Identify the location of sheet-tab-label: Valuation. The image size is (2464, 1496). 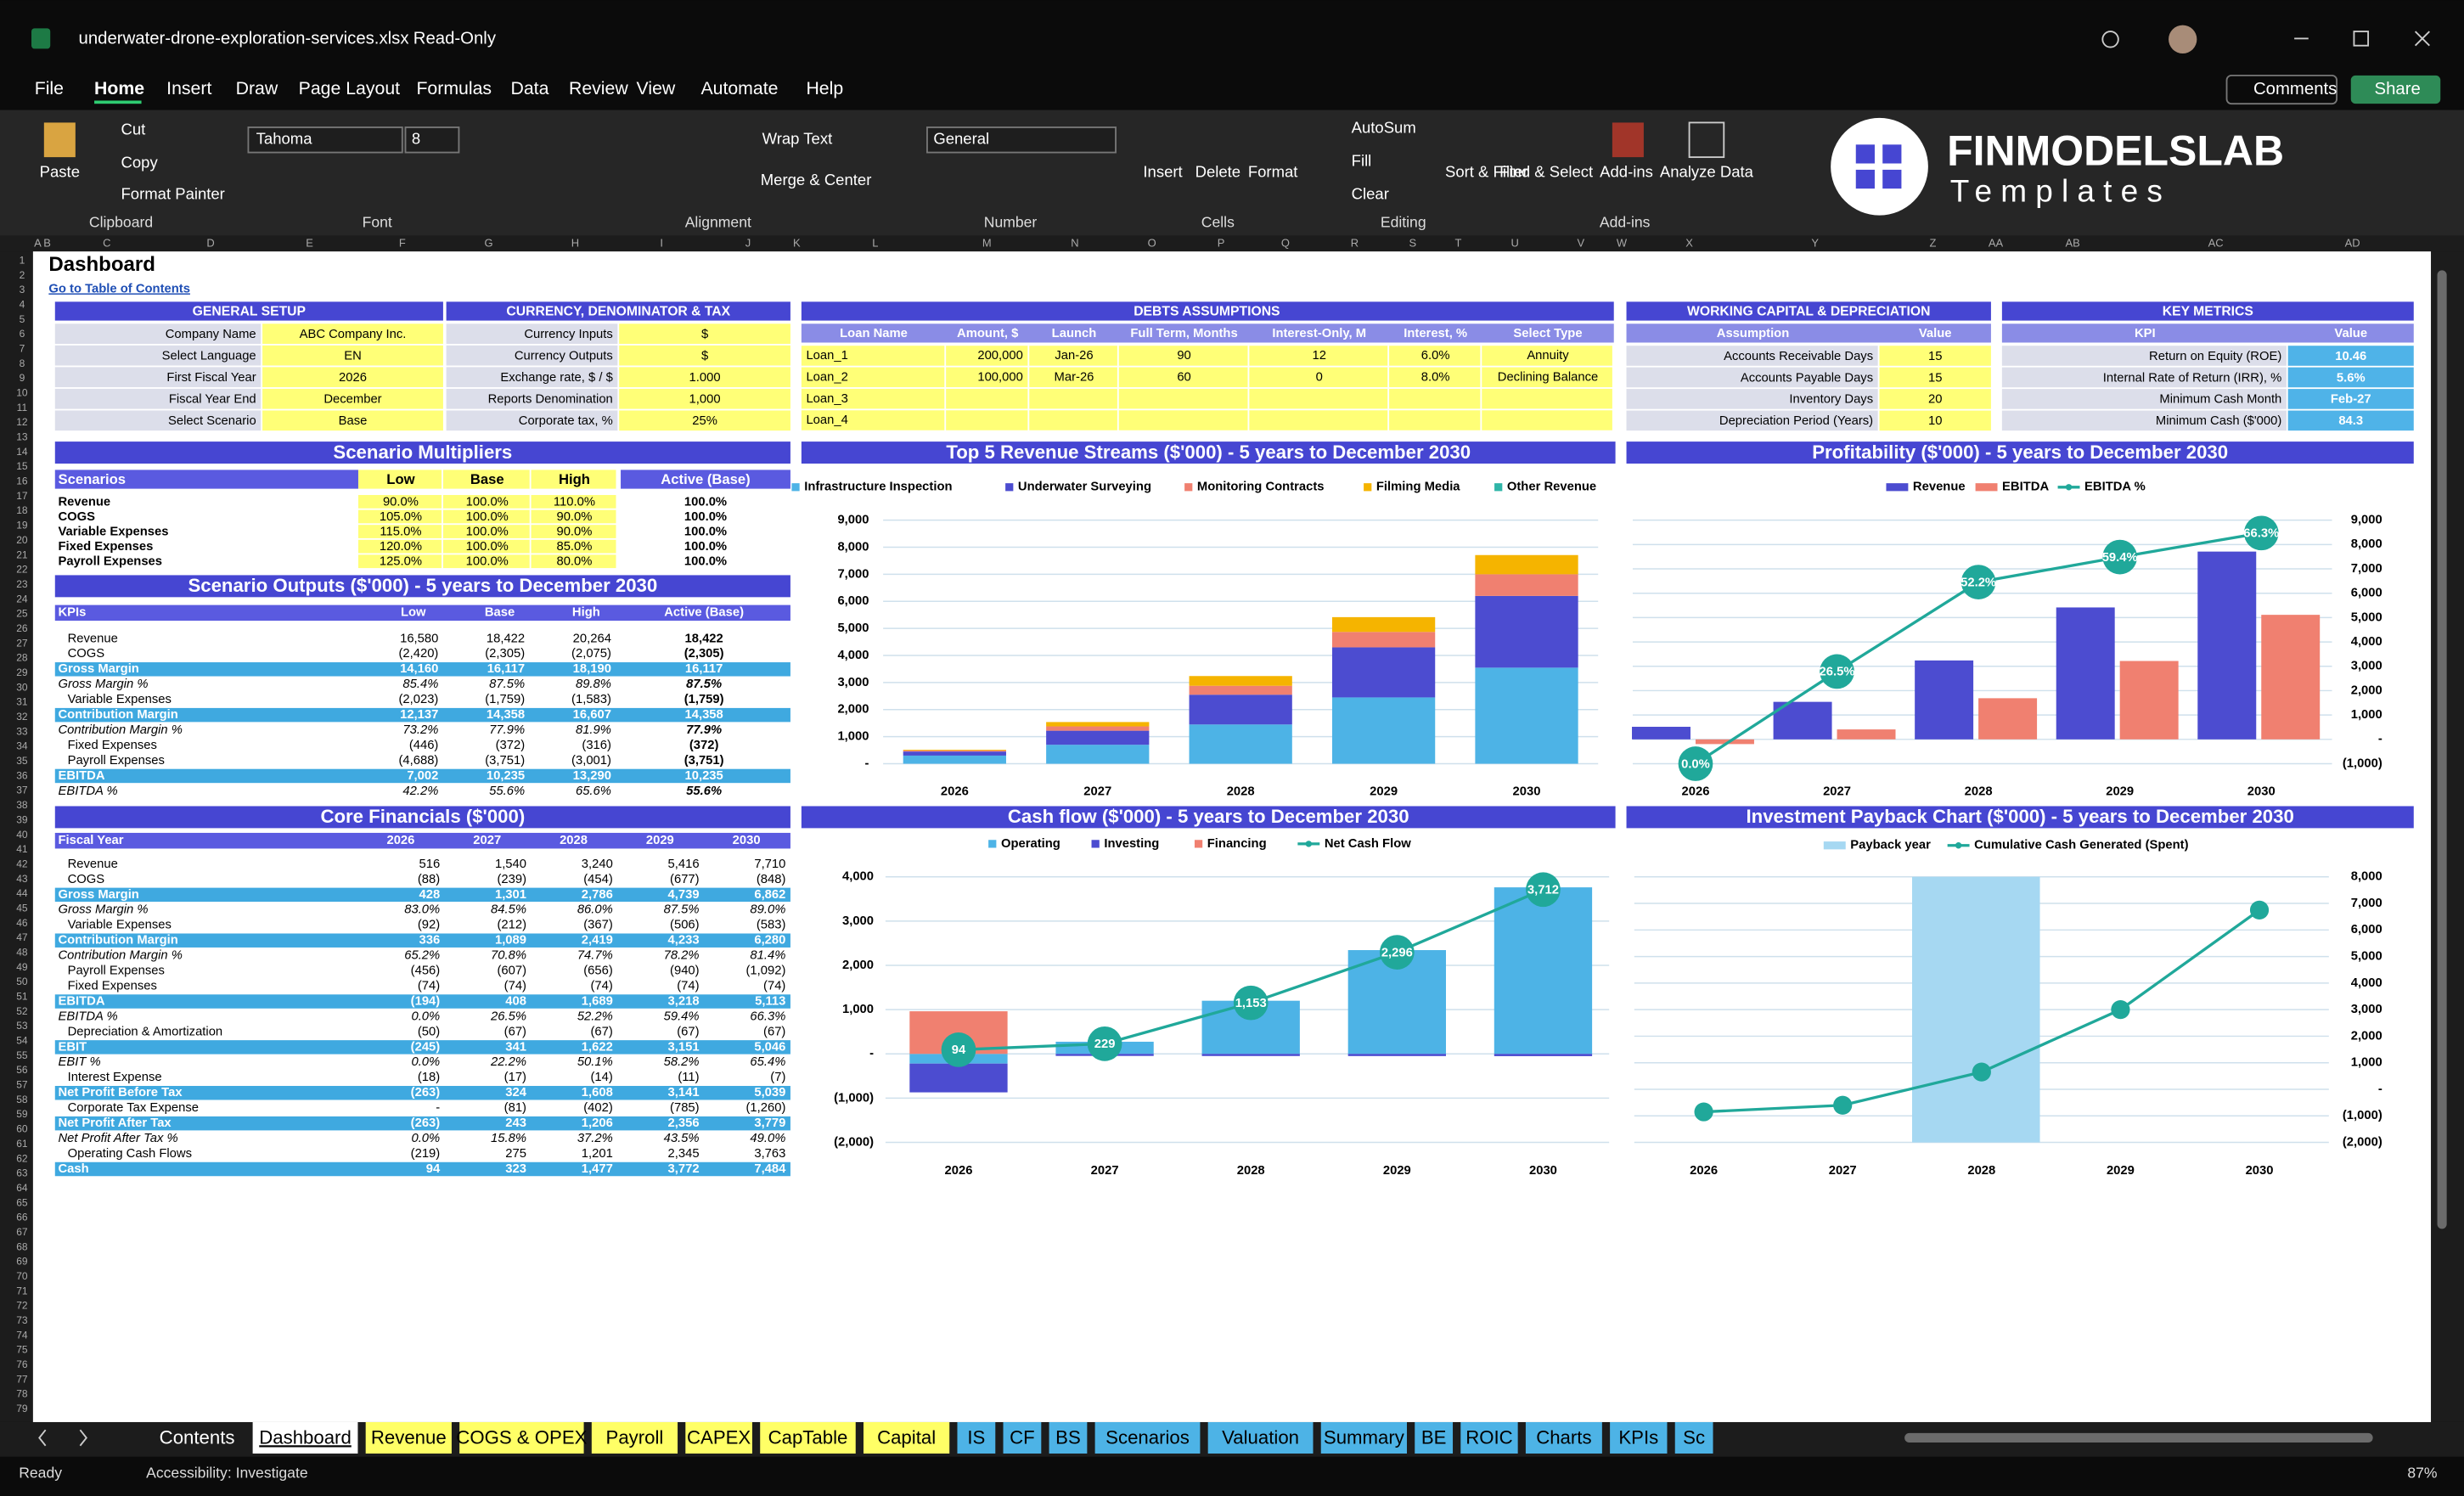
(1260, 1437).